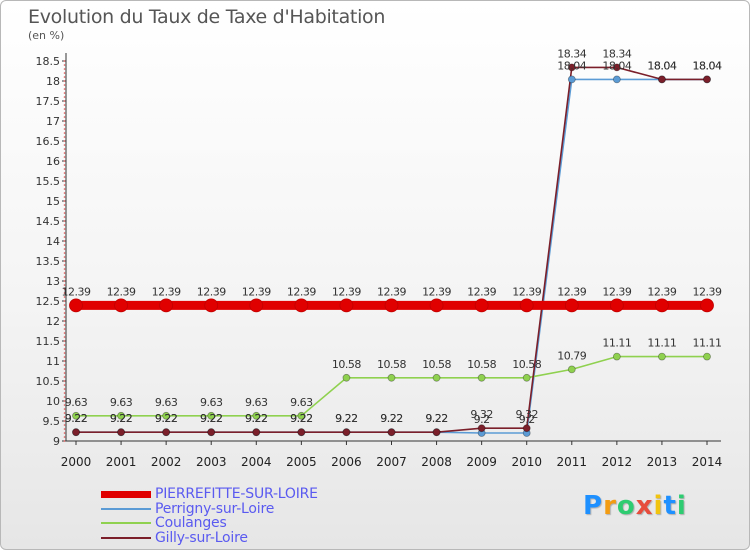  What do you see at coordinates (644, 506) in the screenshot?
I see `logo-letter: x` at bounding box center [644, 506].